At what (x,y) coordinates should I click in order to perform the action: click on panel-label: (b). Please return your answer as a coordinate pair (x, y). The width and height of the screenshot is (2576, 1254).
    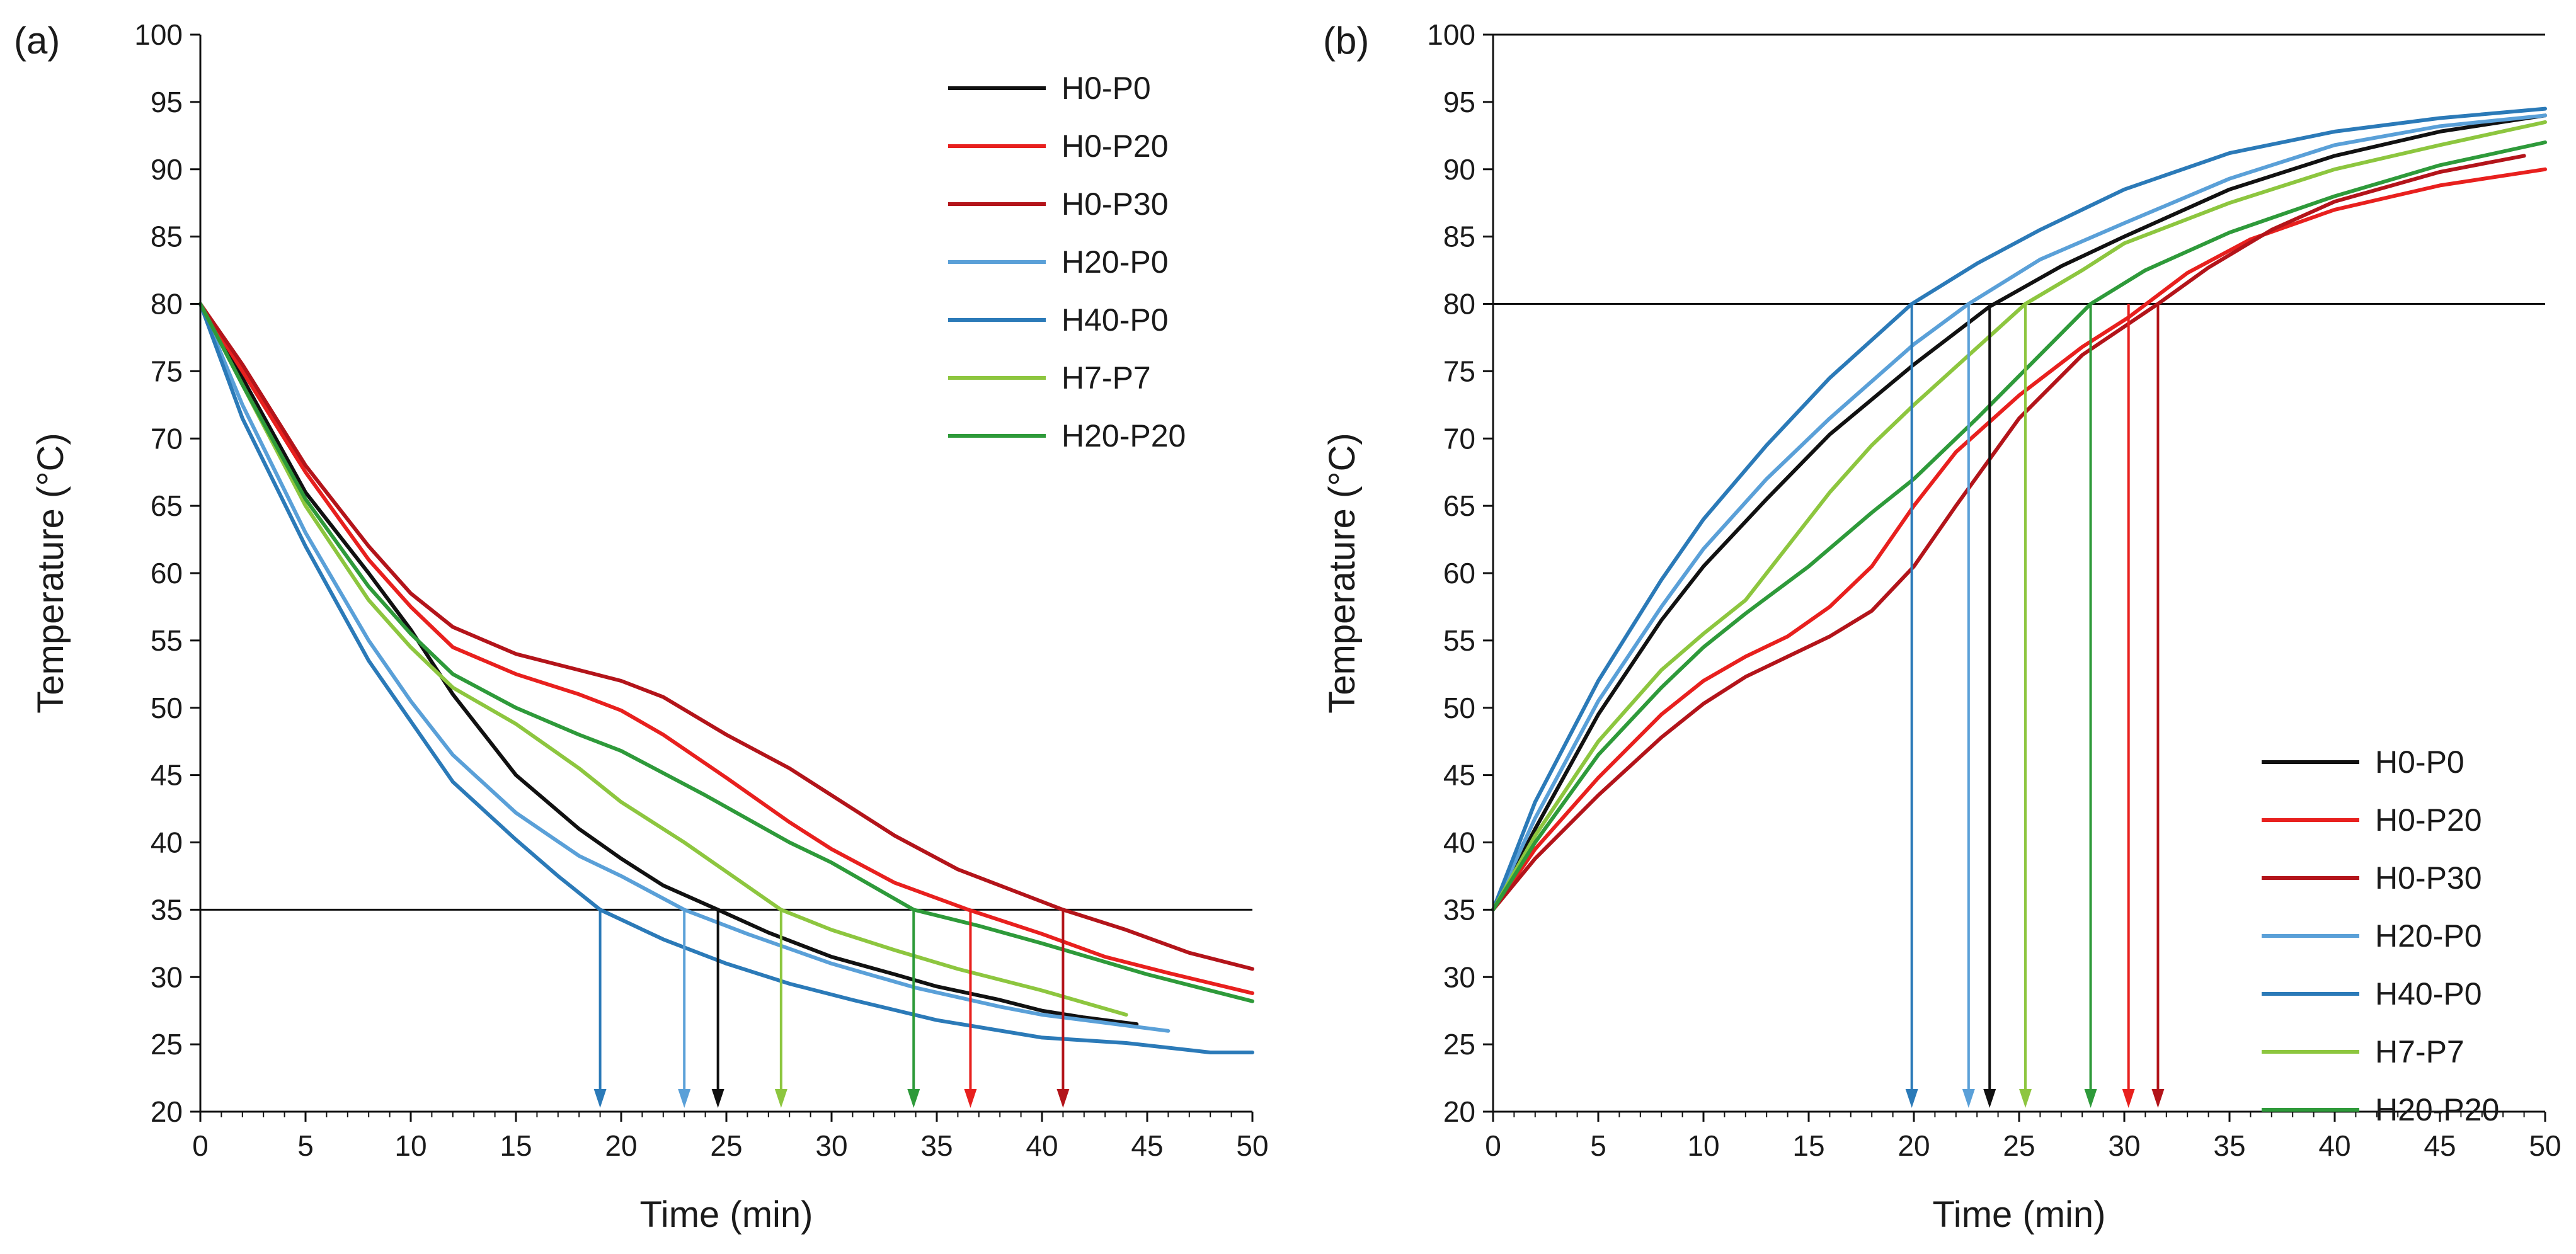
    Looking at the image, I should click on (1346, 41).